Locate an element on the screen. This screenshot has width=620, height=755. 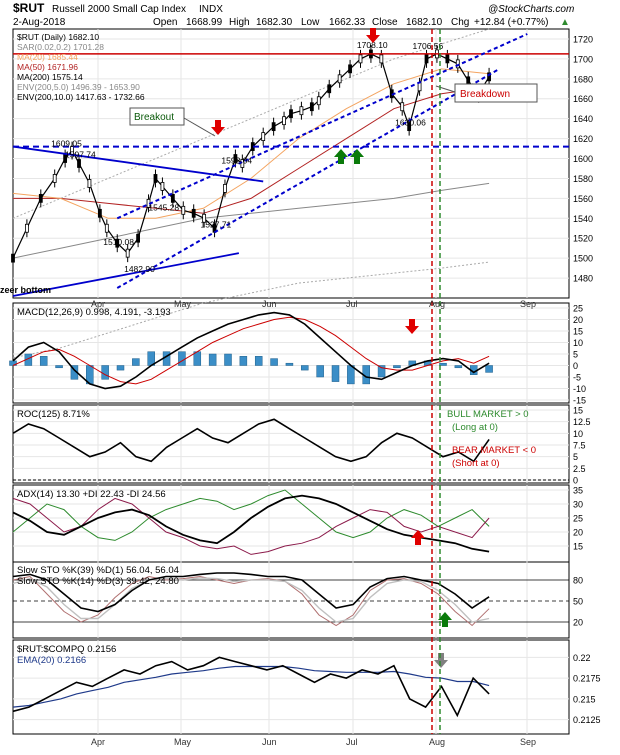
price-tick-label: 1680 is located at coordinates (583, 79).